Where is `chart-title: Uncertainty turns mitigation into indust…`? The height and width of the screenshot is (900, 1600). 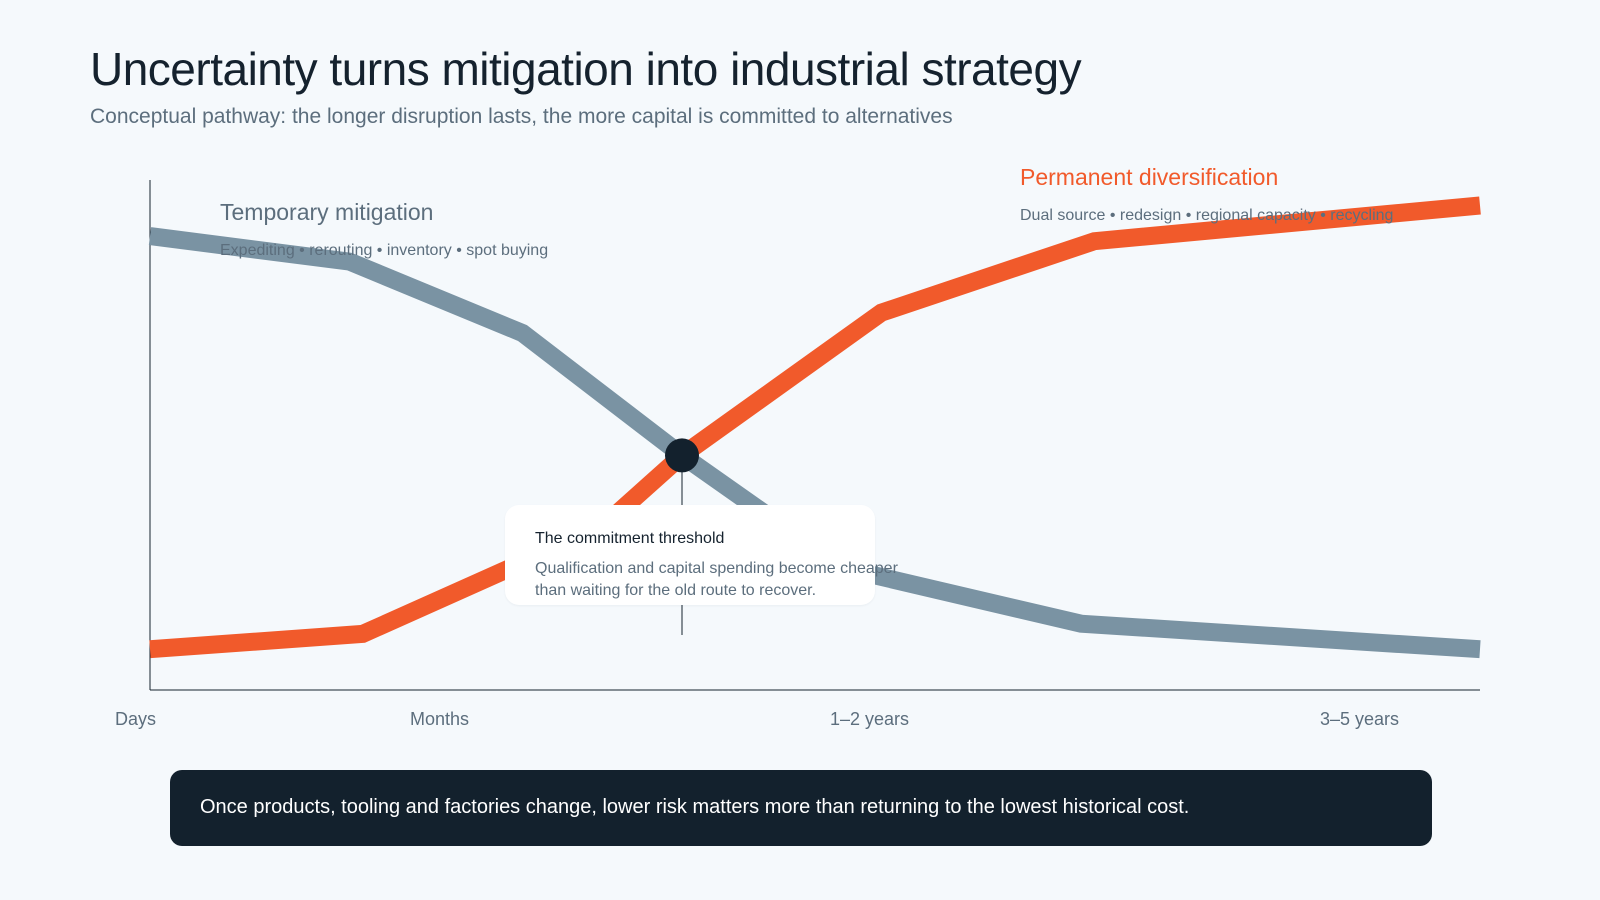
chart-title: Uncertainty turns mitigation into indust… is located at coordinates (586, 69).